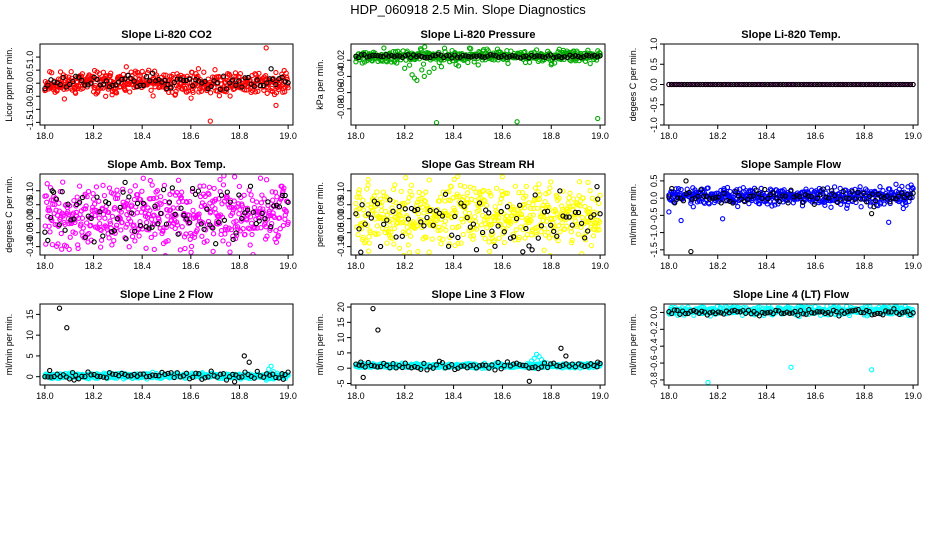 This screenshot has width=936, height=545. What do you see at coordinates (791, 344) in the screenshot?
I see `plot-points` at bounding box center [791, 344].